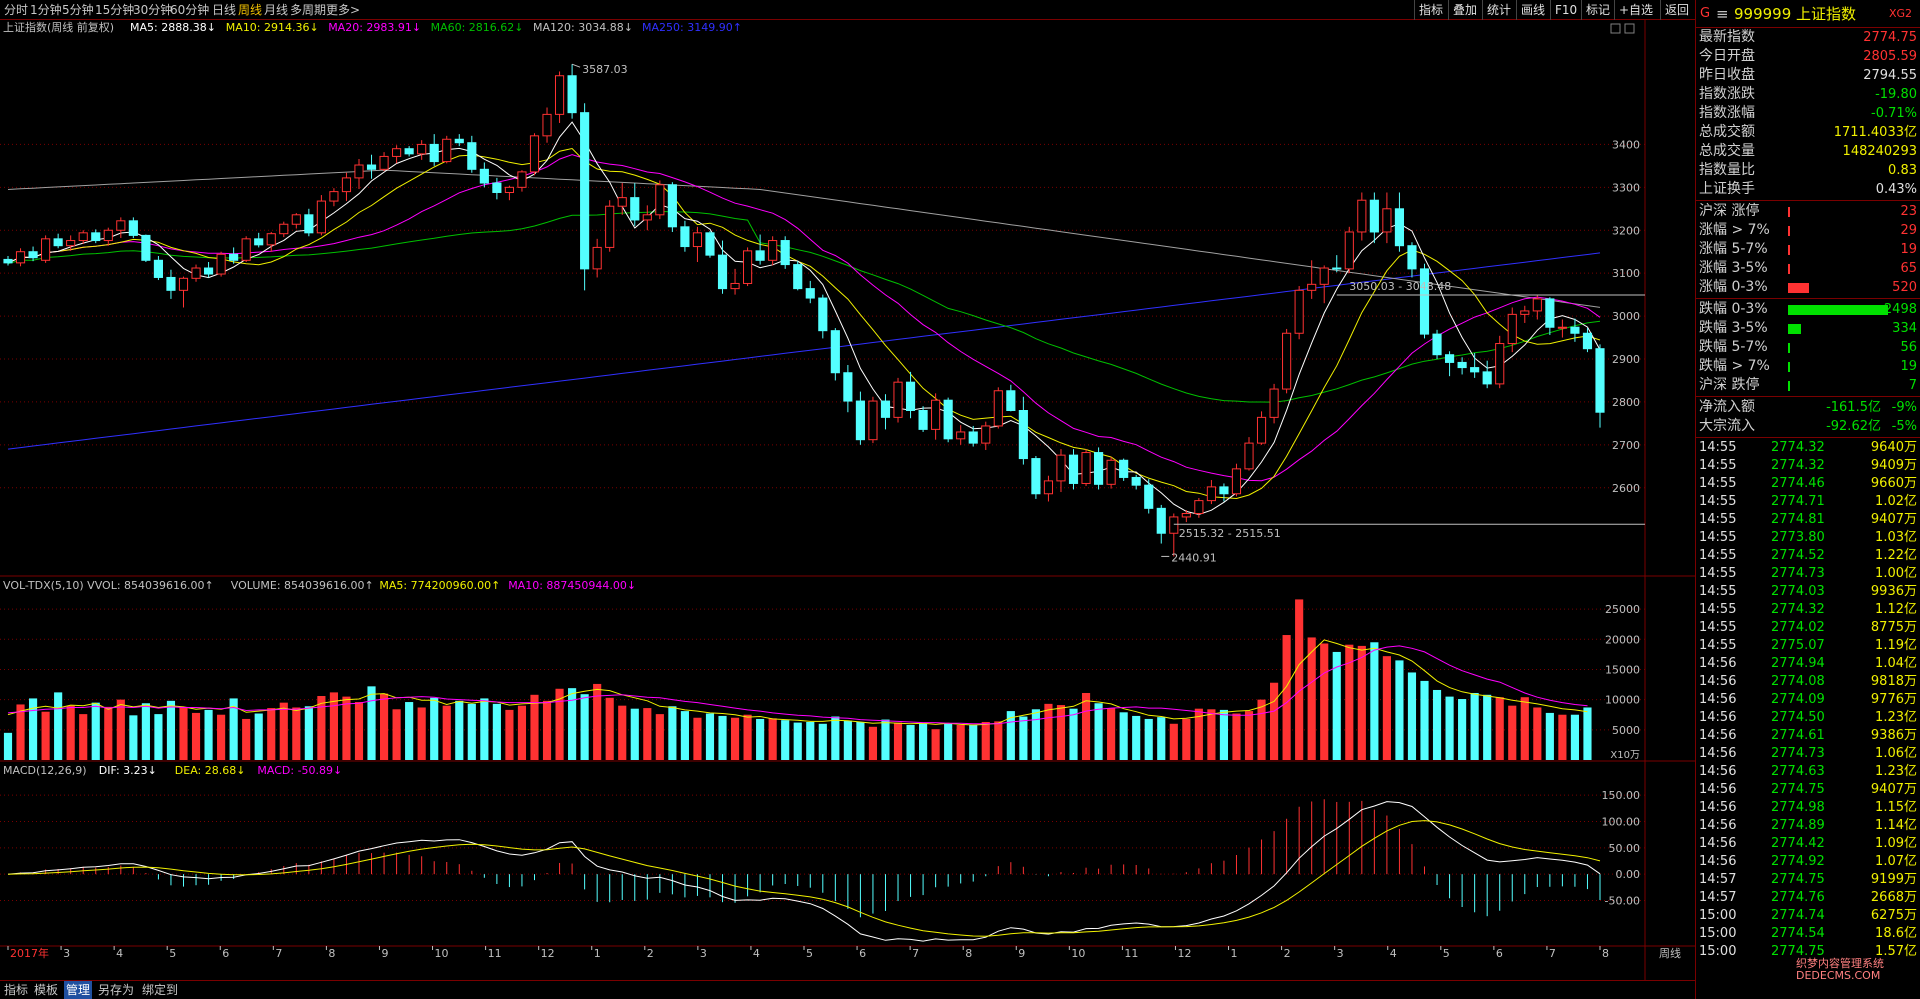  Describe the element at coordinates (1462, 10) in the screenshot. I see `toolbar-button-1: 叠加` at that location.